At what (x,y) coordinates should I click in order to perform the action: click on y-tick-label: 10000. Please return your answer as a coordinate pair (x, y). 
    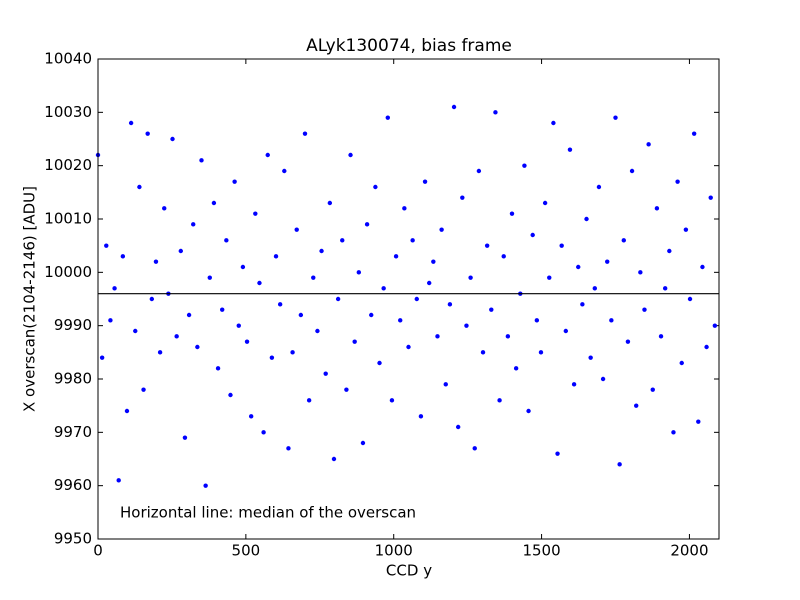
    Looking at the image, I should click on (68, 272).